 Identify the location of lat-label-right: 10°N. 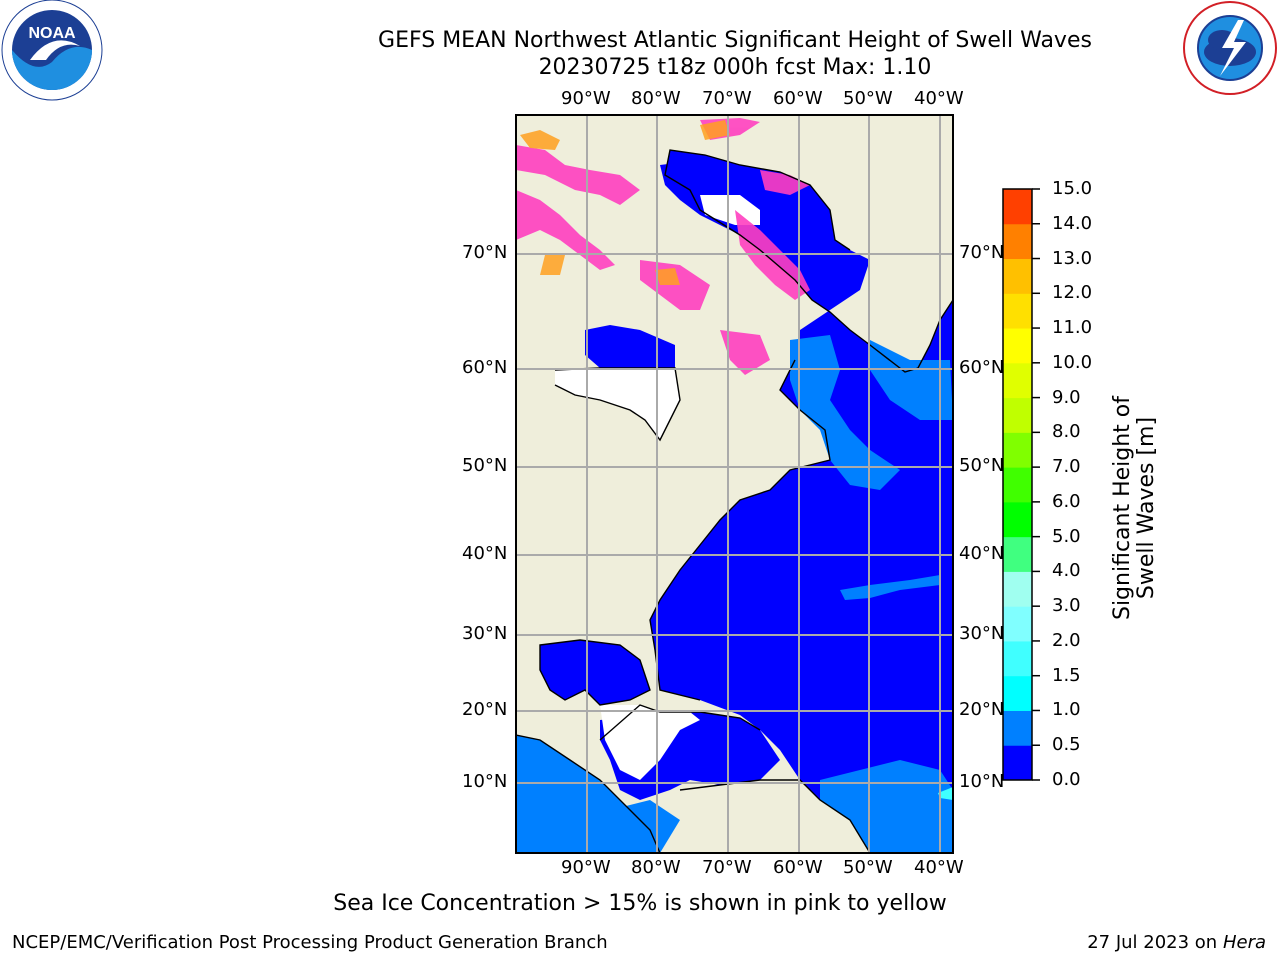
(982, 781).